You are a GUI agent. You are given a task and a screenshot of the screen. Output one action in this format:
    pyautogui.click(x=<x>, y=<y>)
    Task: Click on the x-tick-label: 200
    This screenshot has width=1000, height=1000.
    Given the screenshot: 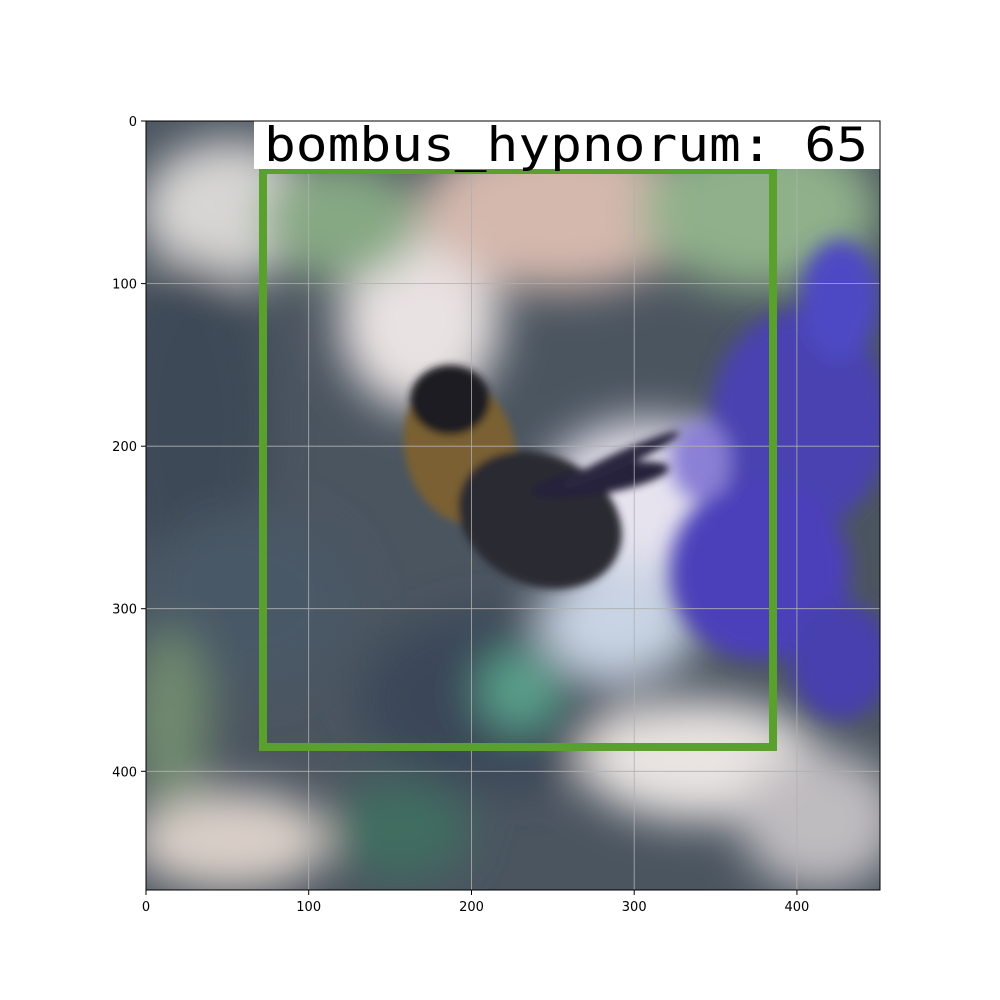 What is the action you would take?
    pyautogui.click(x=471, y=907)
    